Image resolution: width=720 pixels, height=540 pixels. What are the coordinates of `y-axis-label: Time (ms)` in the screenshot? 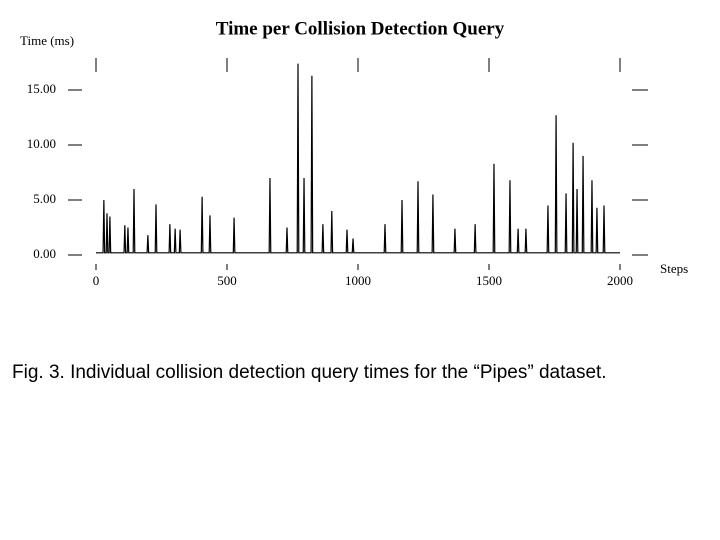 It's located at (47, 40).